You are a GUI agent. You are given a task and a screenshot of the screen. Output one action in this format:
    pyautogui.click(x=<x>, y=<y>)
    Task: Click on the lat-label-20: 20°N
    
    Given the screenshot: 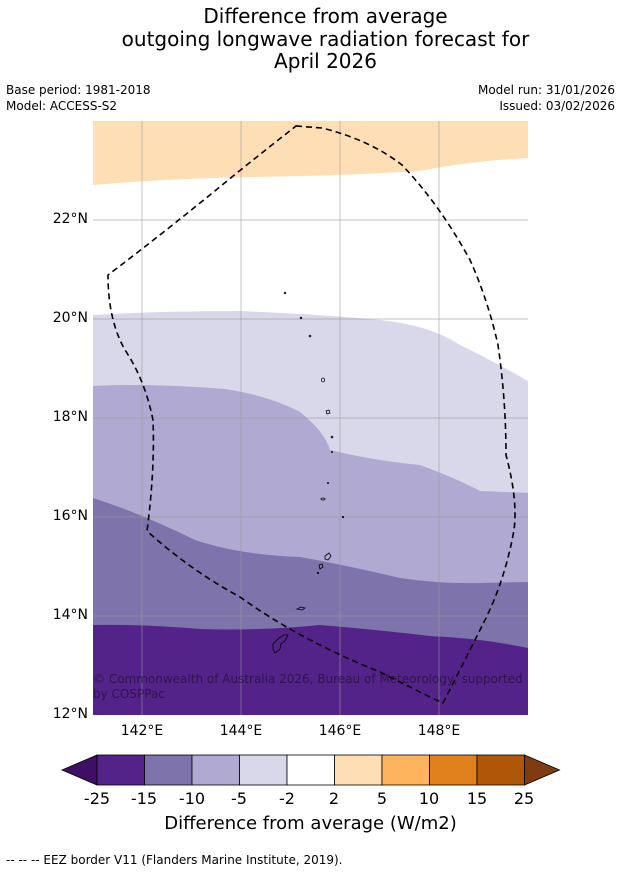 What is the action you would take?
    pyautogui.click(x=70, y=318)
    